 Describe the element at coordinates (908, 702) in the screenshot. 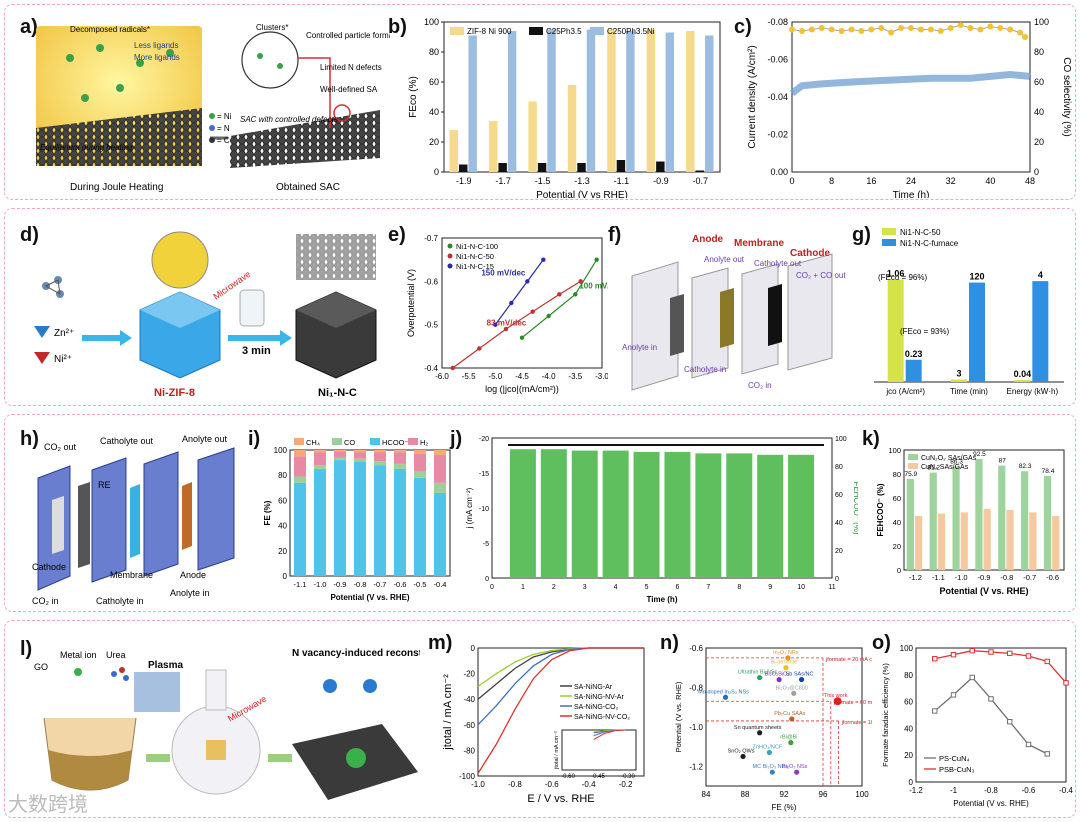

I see `o-ytick-label: 60` at that location.